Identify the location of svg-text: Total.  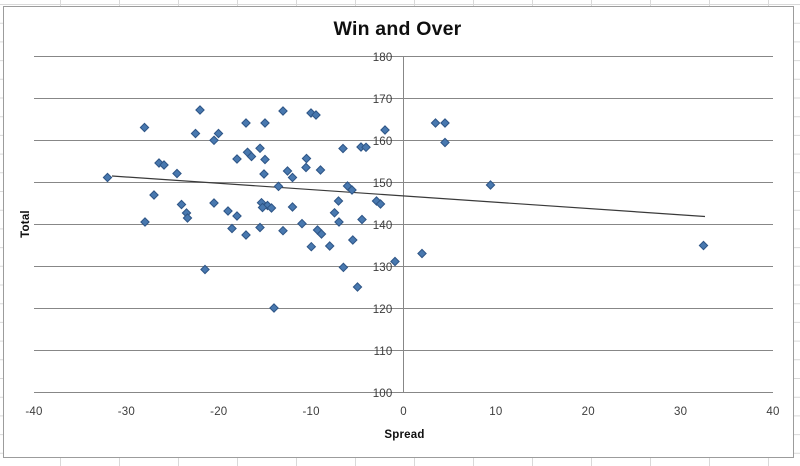
(26, 224).